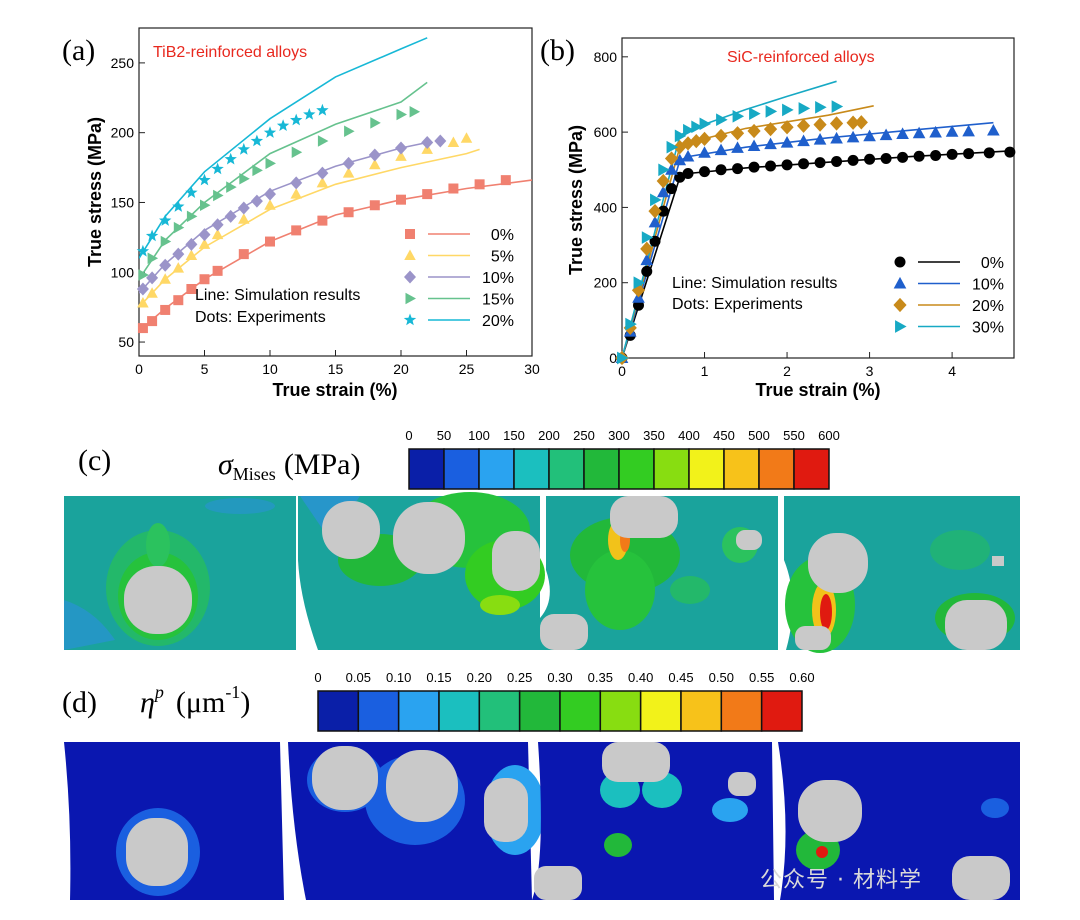 This screenshot has width=1080, height=920. What do you see at coordinates (230, 52) in the screenshot?
I see `chart-title-a: TiB2-reinforced alloys` at bounding box center [230, 52].